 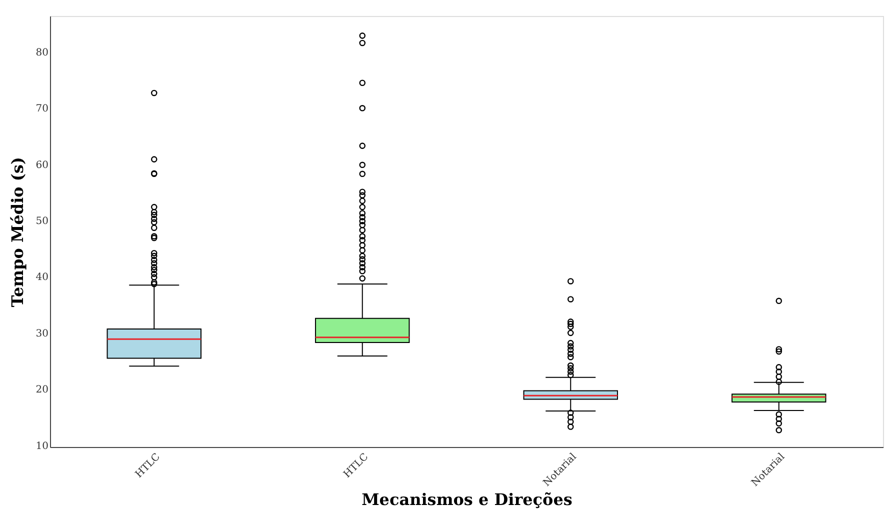 What do you see at coordinates (467, 500) in the screenshot?
I see `x-axis-title: Mecanismos e Direções` at bounding box center [467, 500].